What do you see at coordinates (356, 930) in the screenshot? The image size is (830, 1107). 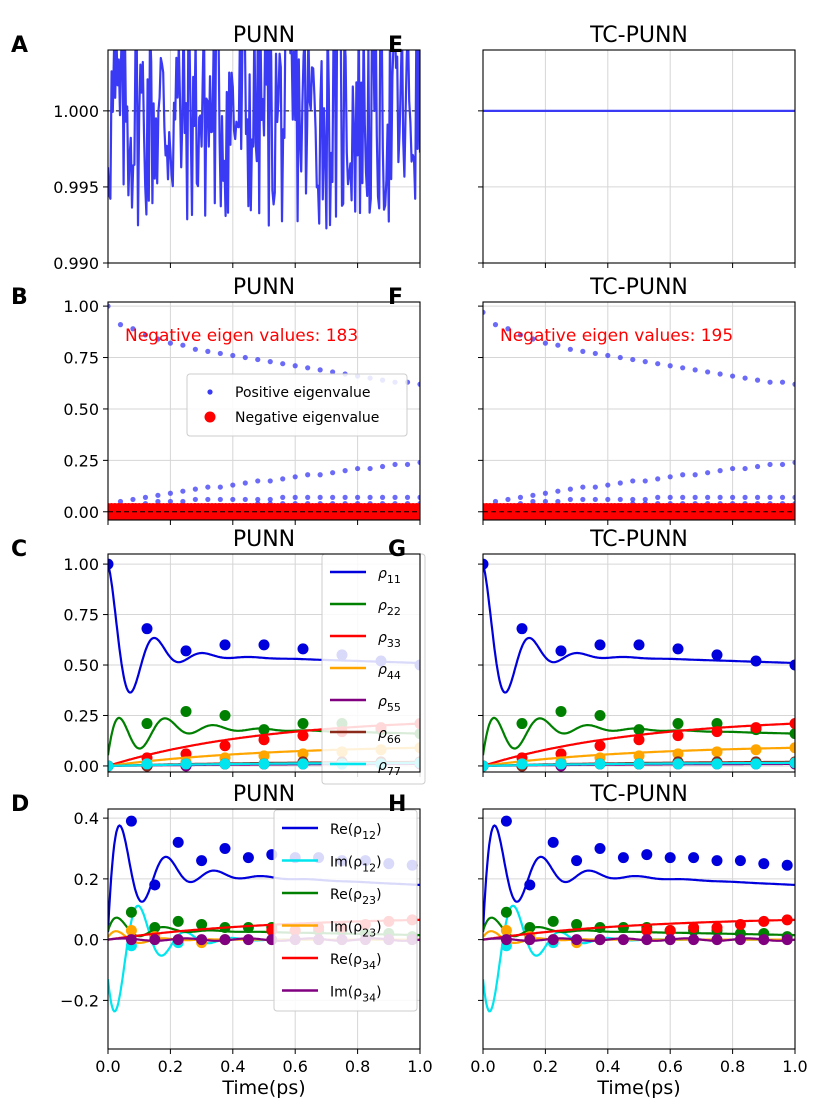 I see `legend-label: Im(ρ23)` at bounding box center [356, 930].